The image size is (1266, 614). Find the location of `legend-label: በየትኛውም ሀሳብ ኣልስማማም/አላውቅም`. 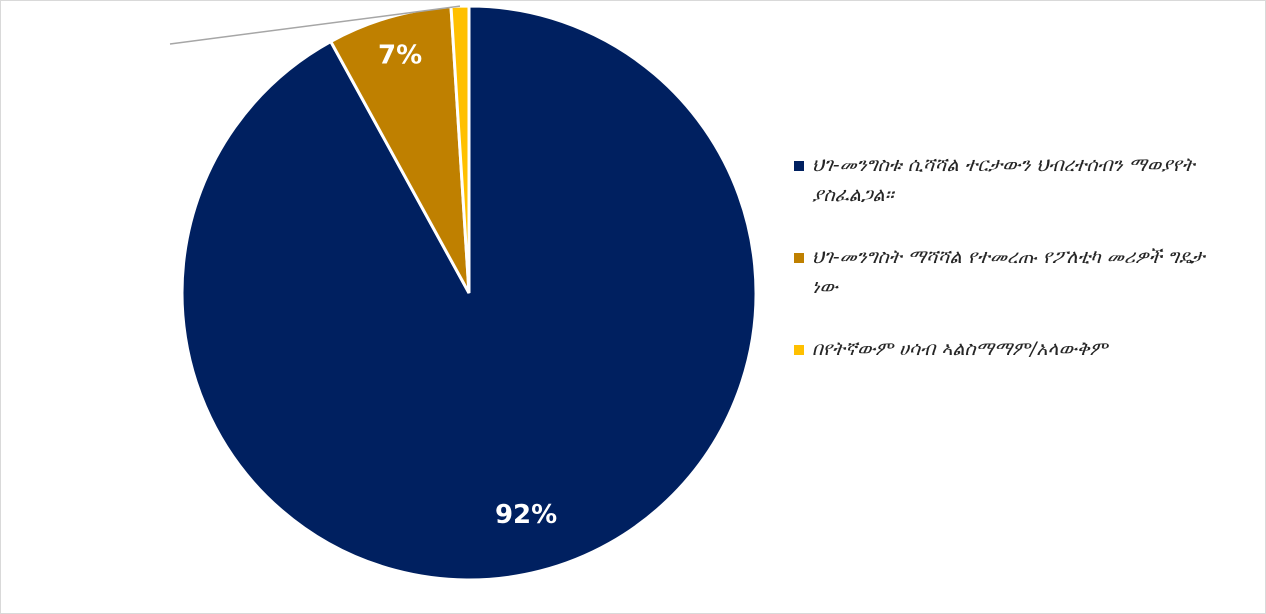

legend-label: በየትኛውም ሀሳብ ኣልስማማም/አላውቅም is located at coordinates (960, 349).